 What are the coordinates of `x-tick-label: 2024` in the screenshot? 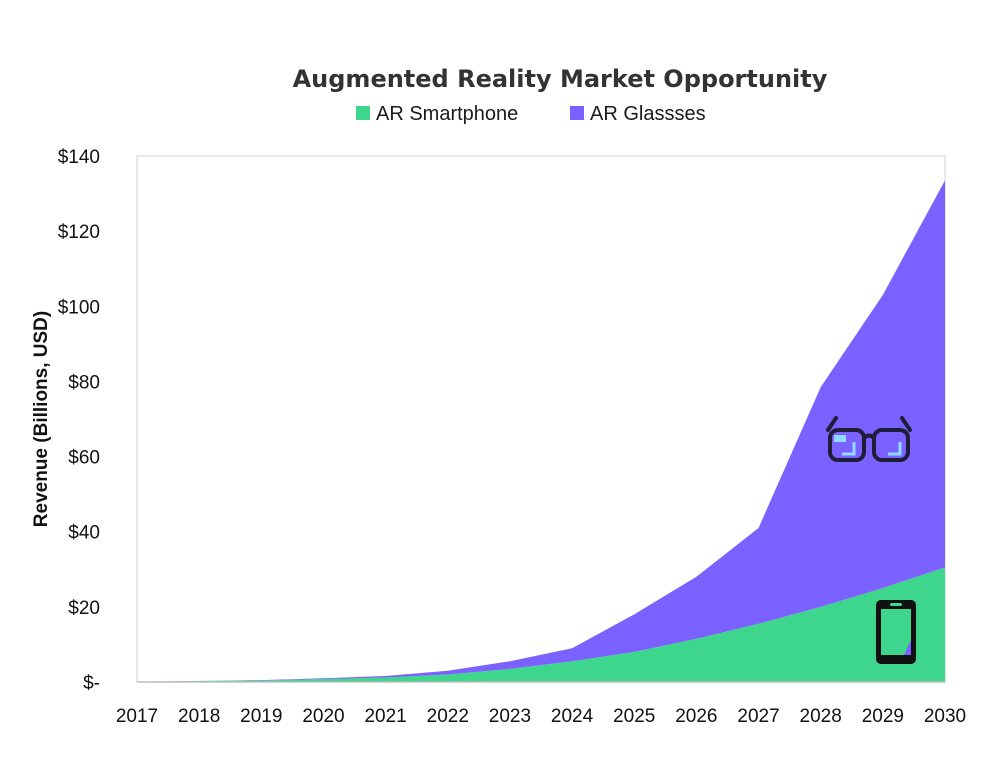 It's located at (572, 716).